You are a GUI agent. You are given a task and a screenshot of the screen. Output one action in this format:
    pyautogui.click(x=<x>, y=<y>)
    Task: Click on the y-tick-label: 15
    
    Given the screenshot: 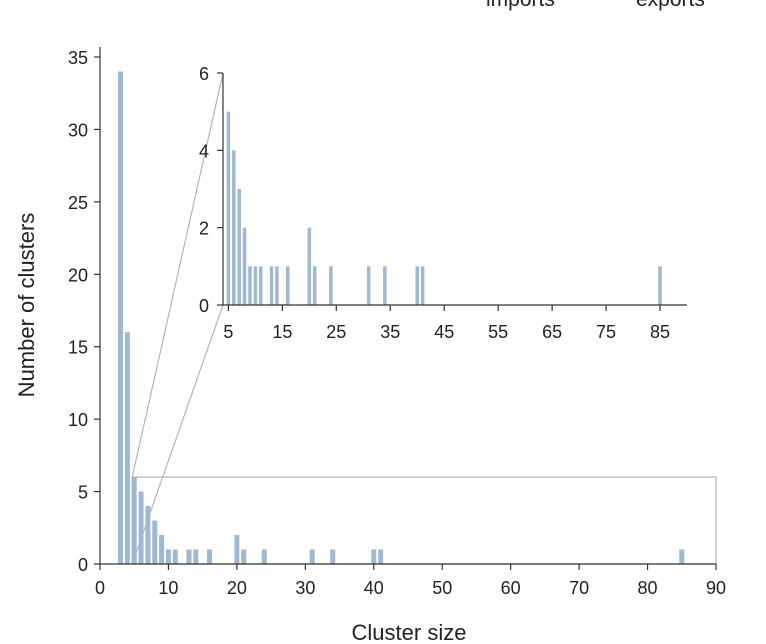 What is the action you would take?
    pyautogui.click(x=78, y=348)
    